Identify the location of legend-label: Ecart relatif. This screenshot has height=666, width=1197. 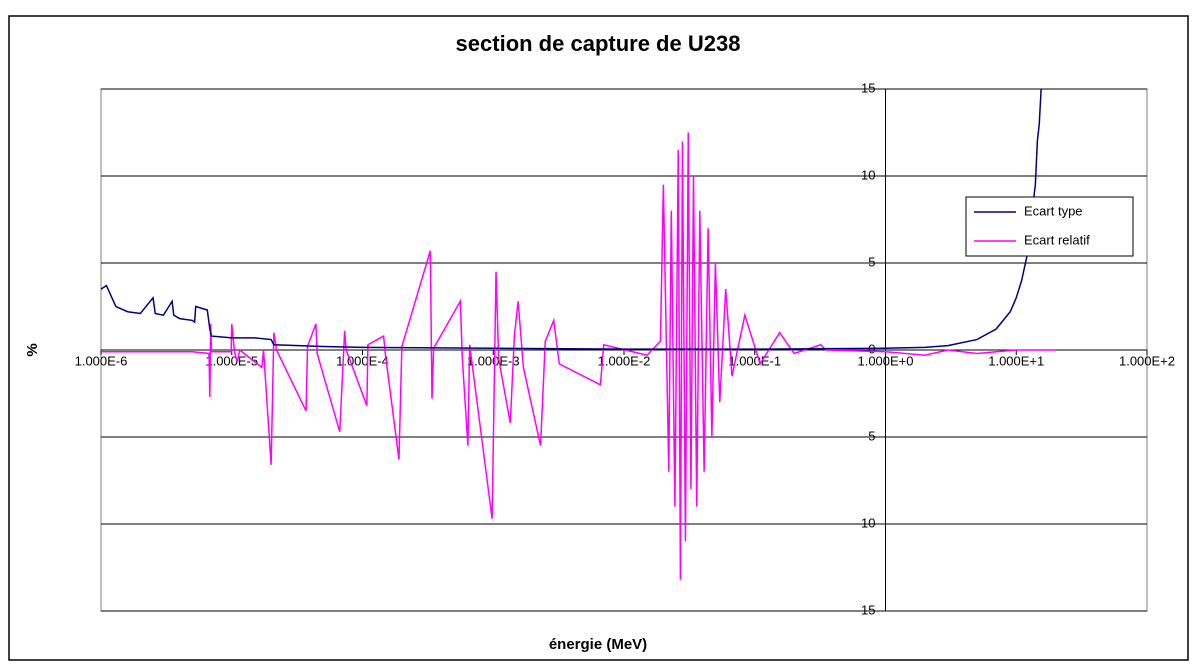
(1057, 239).